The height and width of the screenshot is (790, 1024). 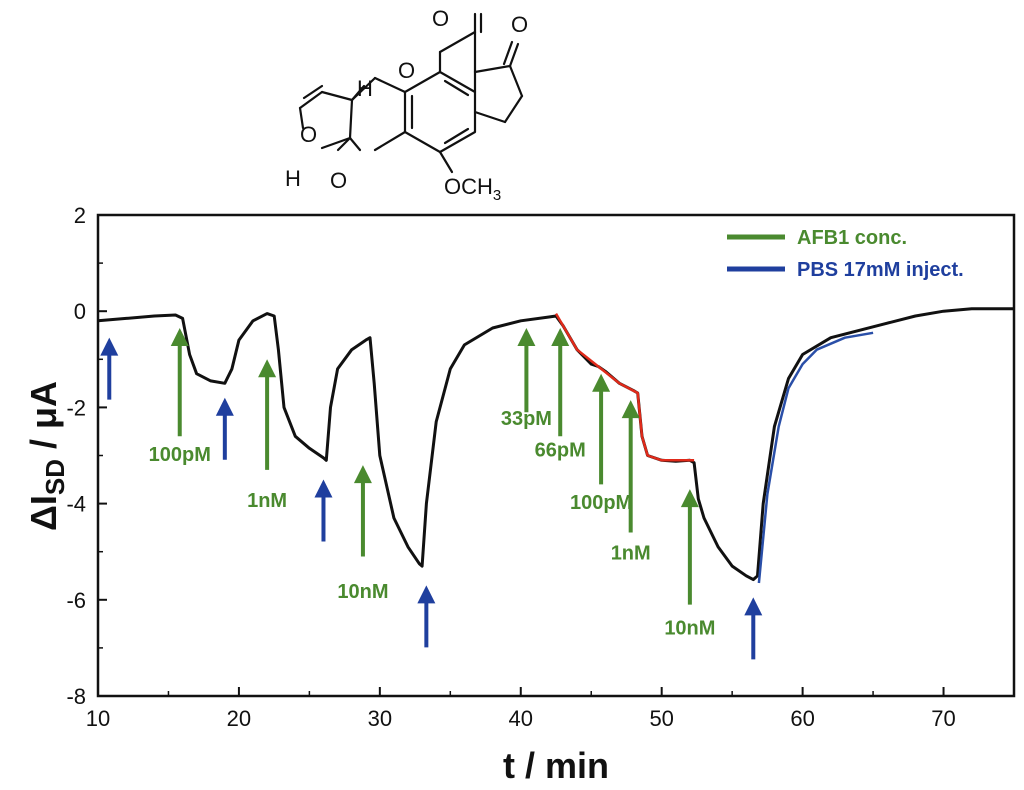 I want to click on molecule-structure, so click(x=411, y=93).